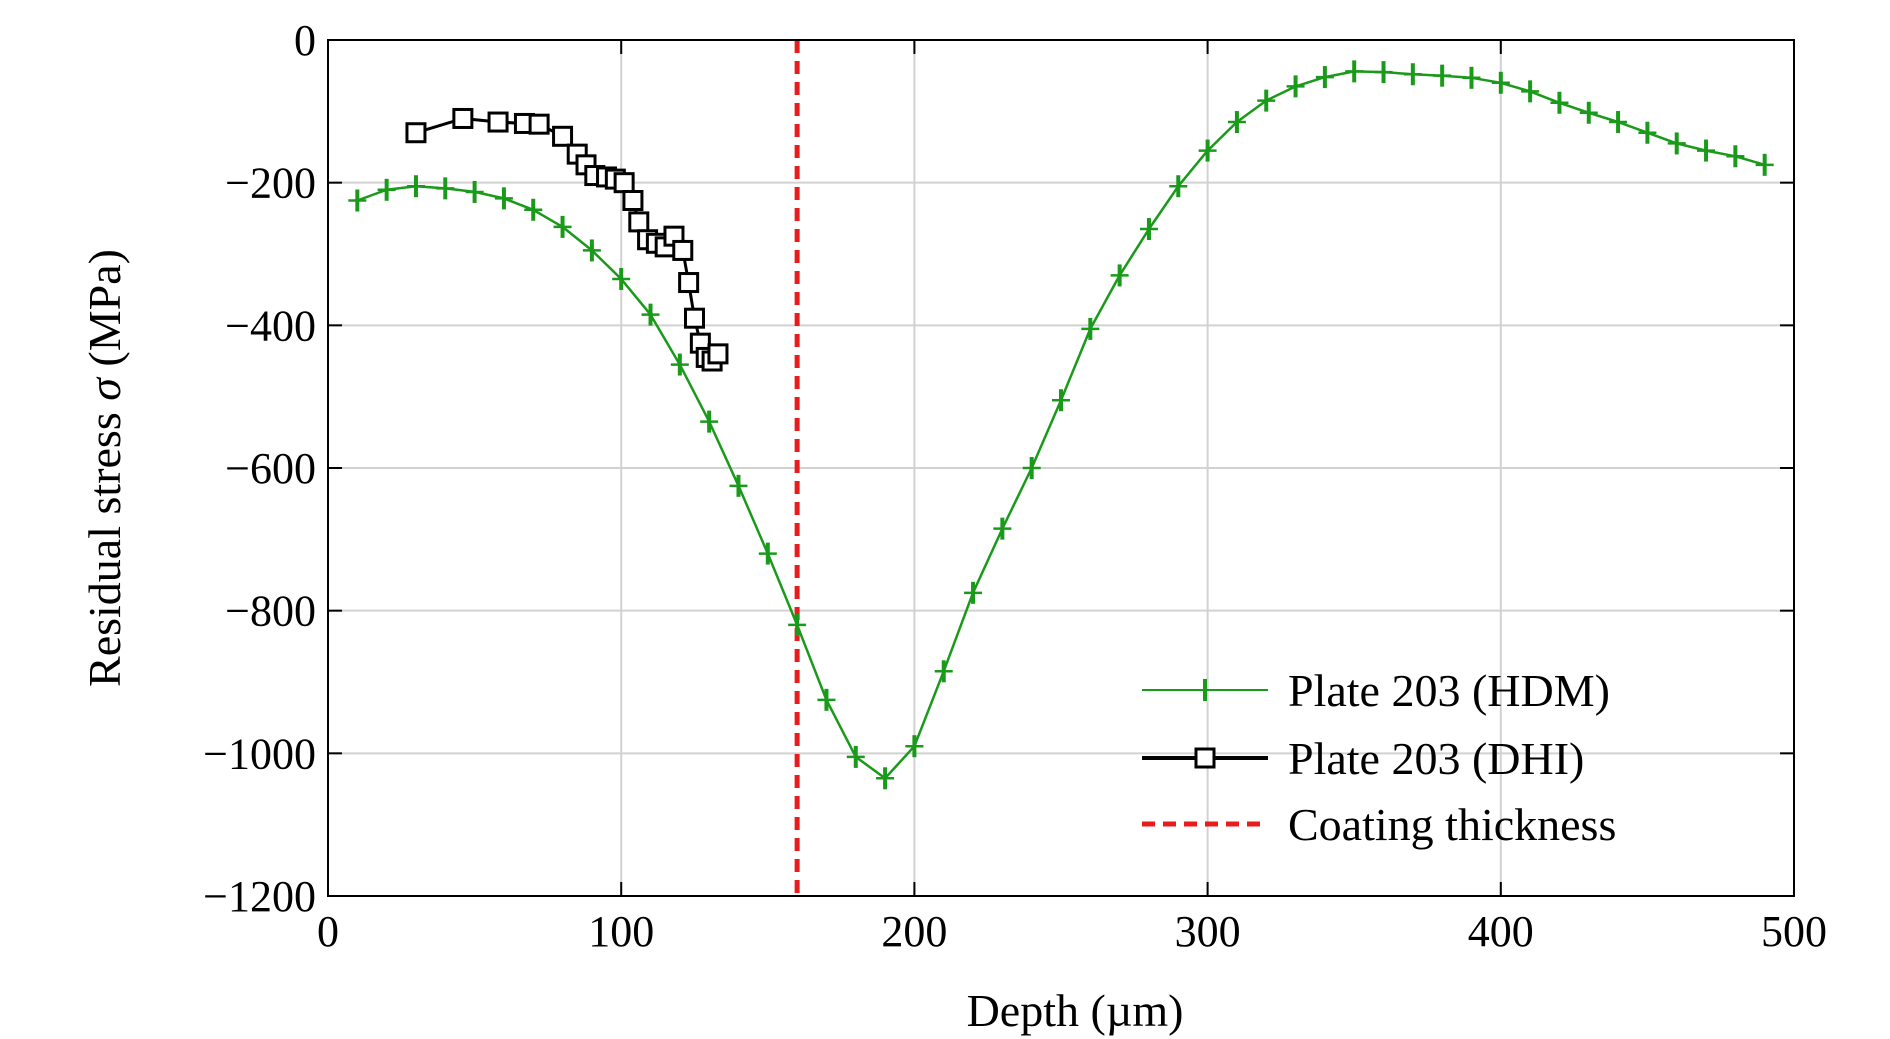  Describe the element at coordinates (1501, 931) in the screenshot. I see `x-tick-label: 400` at that location.